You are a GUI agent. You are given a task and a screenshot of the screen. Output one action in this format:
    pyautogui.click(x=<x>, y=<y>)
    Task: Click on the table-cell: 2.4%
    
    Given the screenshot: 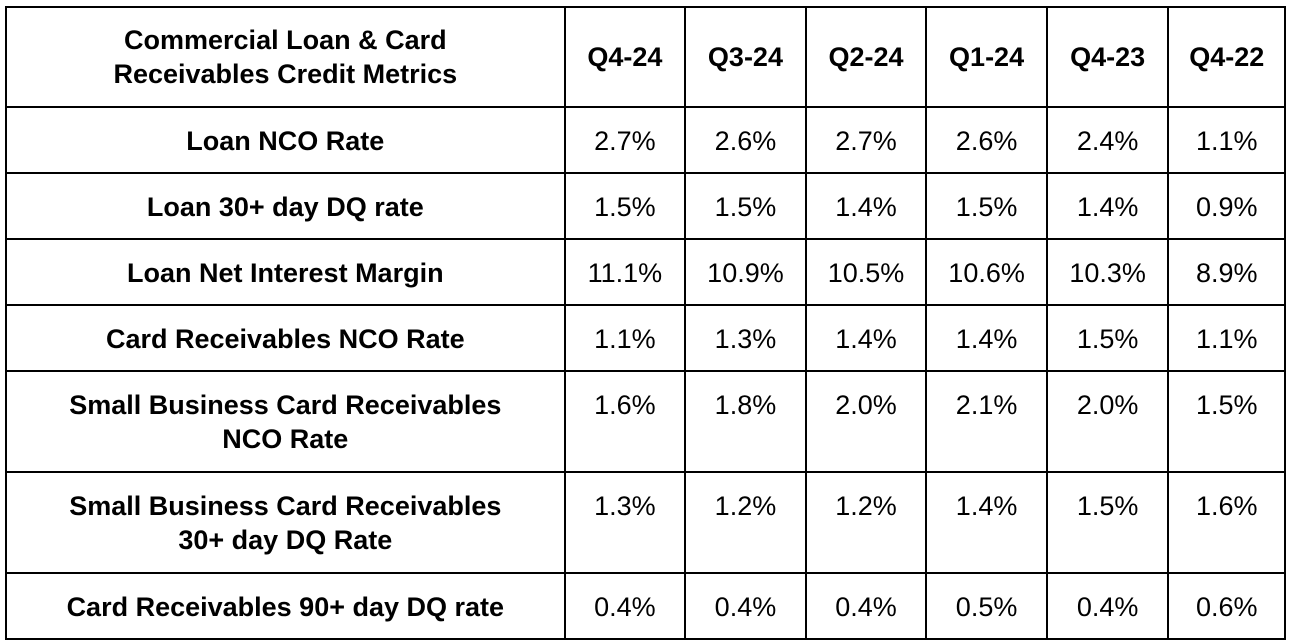 What is the action you would take?
    pyautogui.click(x=1107, y=140)
    